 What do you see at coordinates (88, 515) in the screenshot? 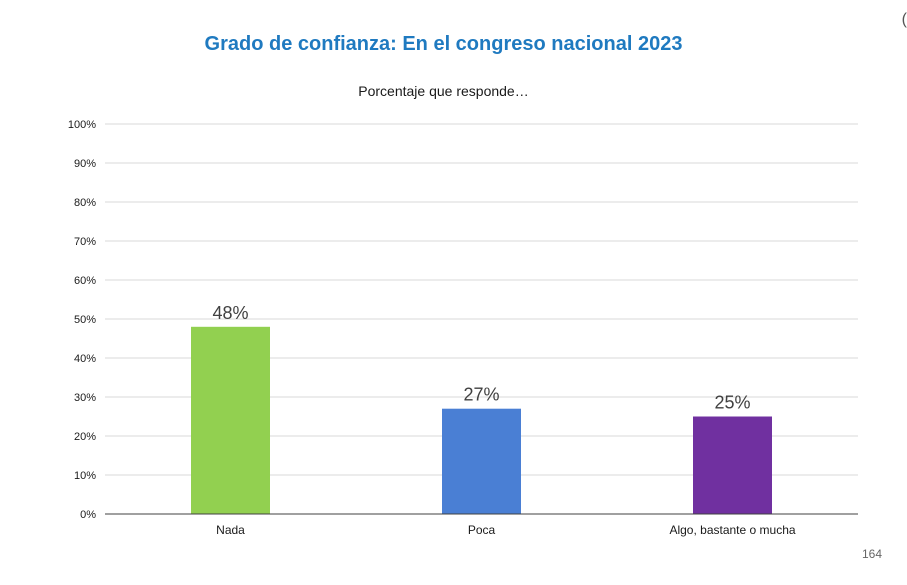
I see `y-tick-label: 0%` at bounding box center [88, 515].